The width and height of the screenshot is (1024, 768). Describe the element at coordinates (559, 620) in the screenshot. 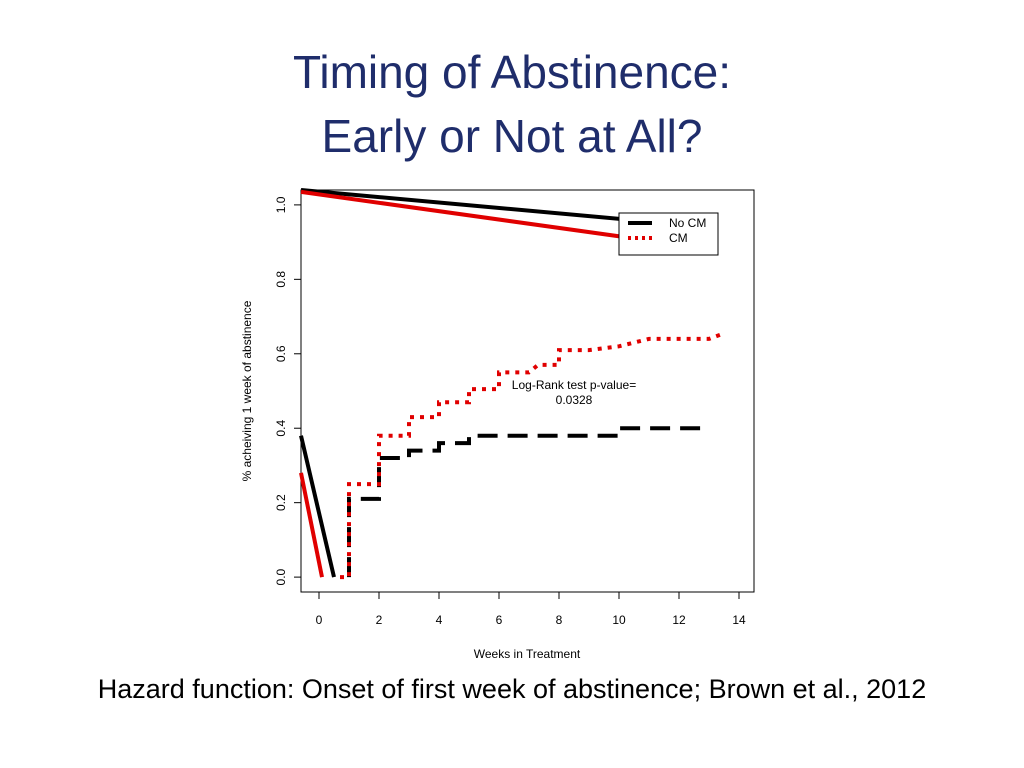

I see `x-tick-label: 8` at that location.